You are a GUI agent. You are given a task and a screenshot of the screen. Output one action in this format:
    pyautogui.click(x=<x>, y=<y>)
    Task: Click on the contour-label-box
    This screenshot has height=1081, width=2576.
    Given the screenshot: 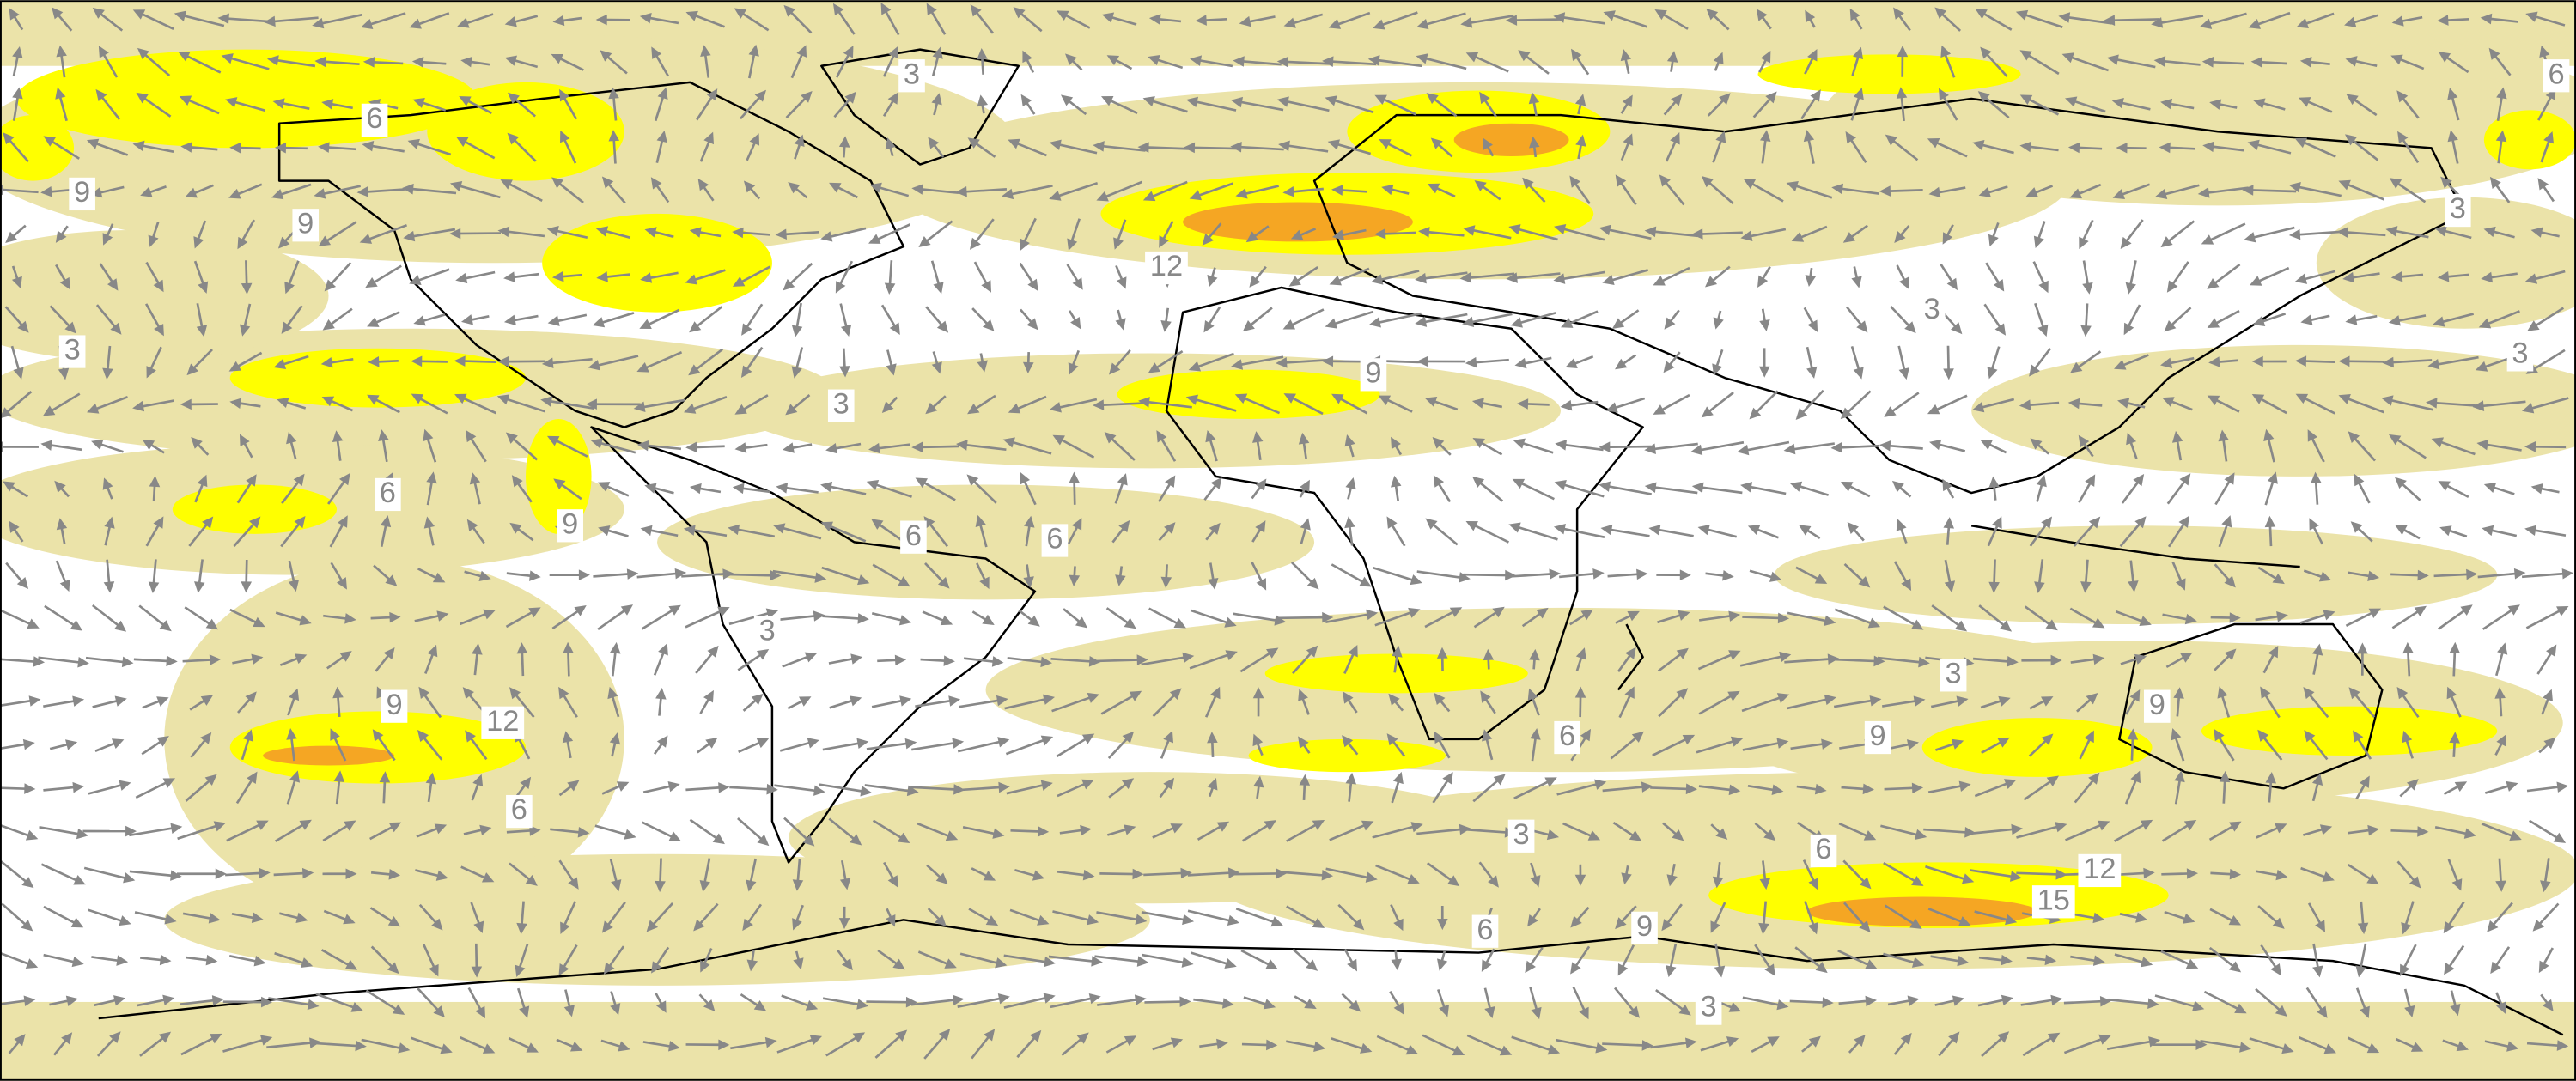 What is the action you would take?
    pyautogui.click(x=1823, y=851)
    